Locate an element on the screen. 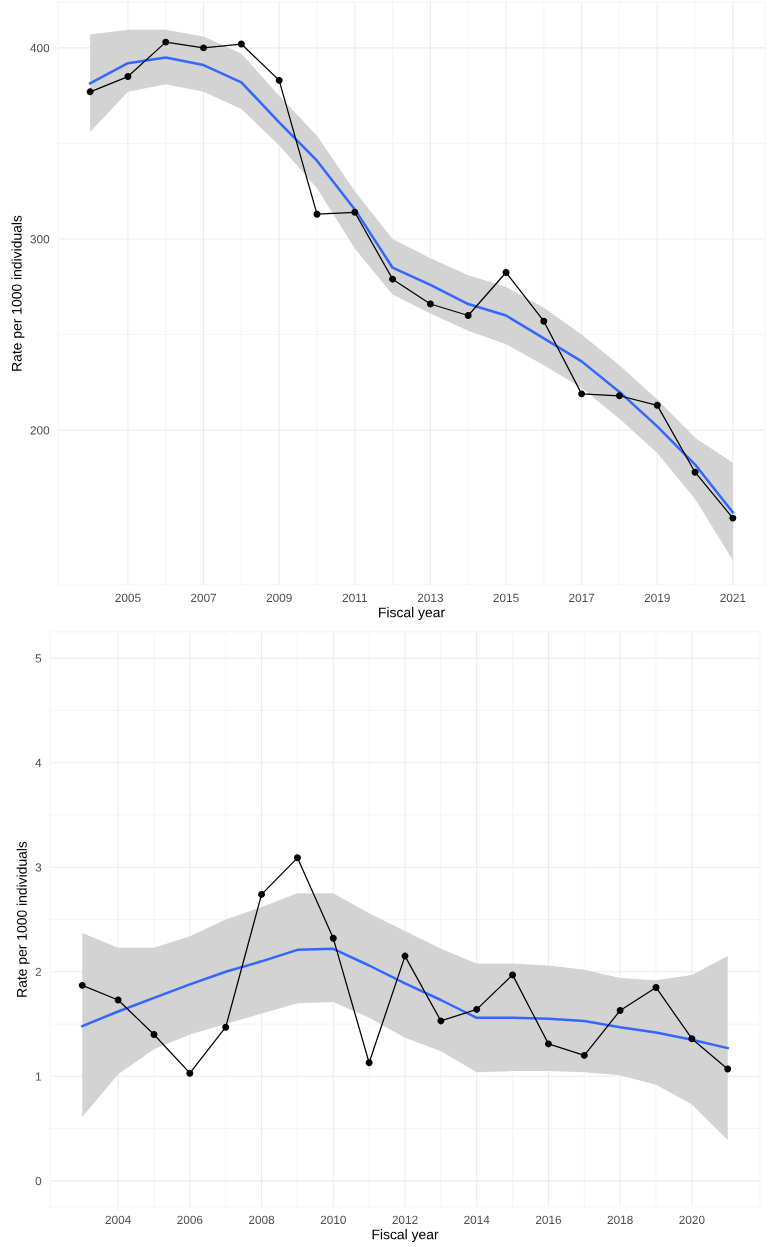 Image resolution: width=770 pixels, height=1247 pixels. x-tick-label: 2004 is located at coordinates (118, 1219).